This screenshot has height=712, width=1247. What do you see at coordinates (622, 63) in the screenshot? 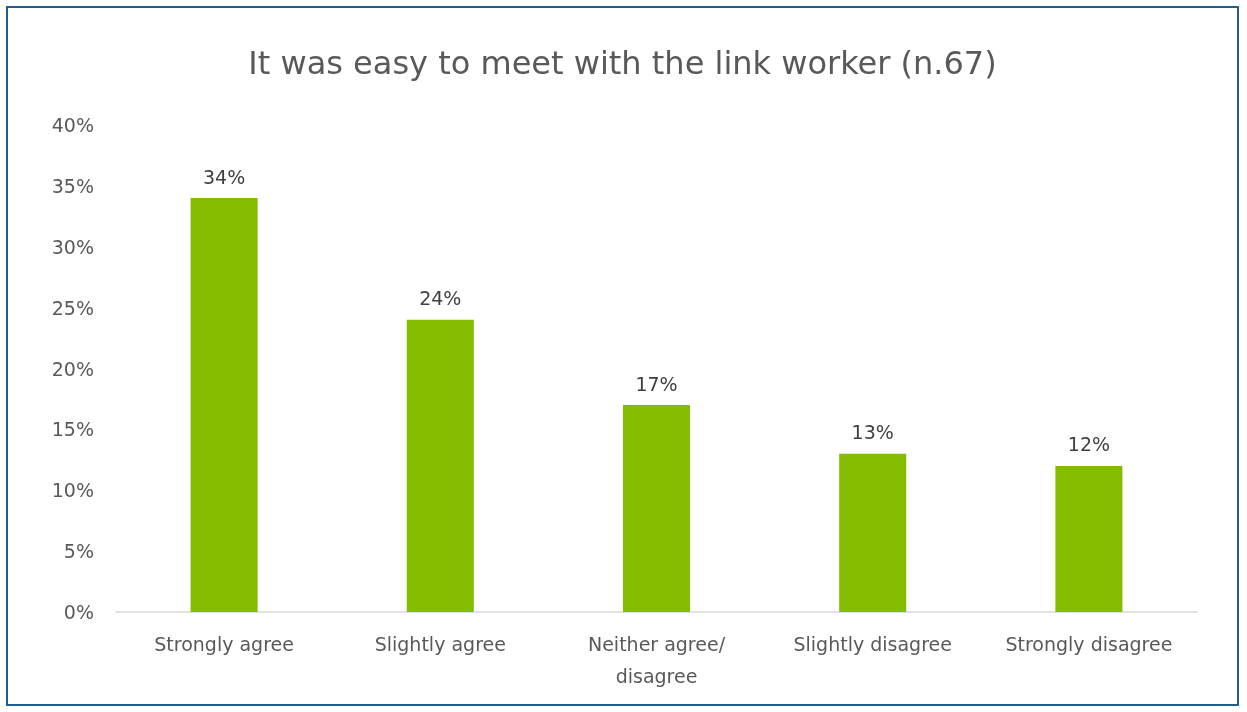
I see `chart-title: It was easy to meet with the link worker (n.67)` at bounding box center [622, 63].